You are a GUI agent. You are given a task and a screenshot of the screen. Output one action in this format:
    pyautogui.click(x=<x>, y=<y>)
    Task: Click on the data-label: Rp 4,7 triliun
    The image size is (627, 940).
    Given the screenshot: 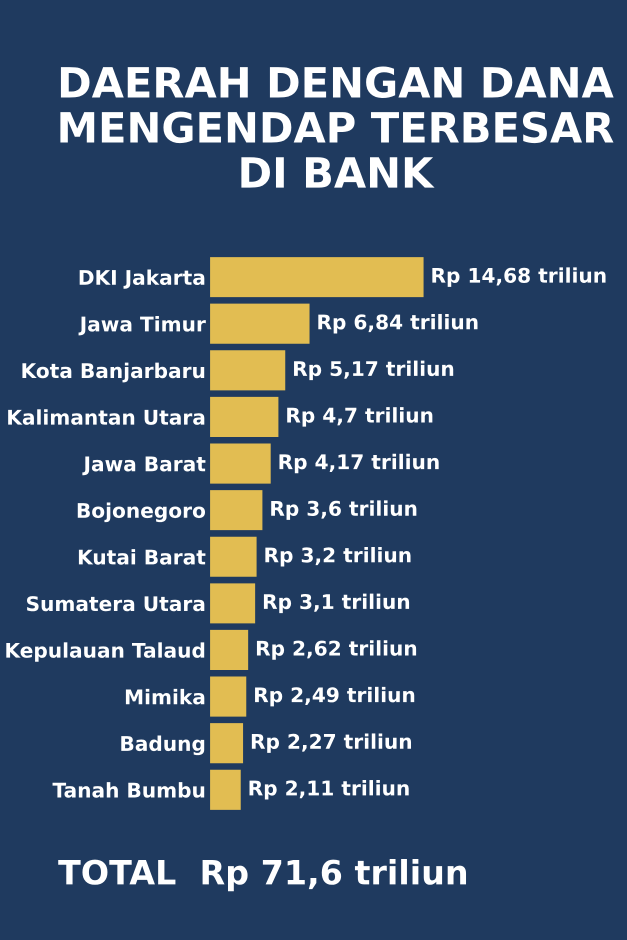 What is the action you would take?
    pyautogui.click(x=359, y=417)
    